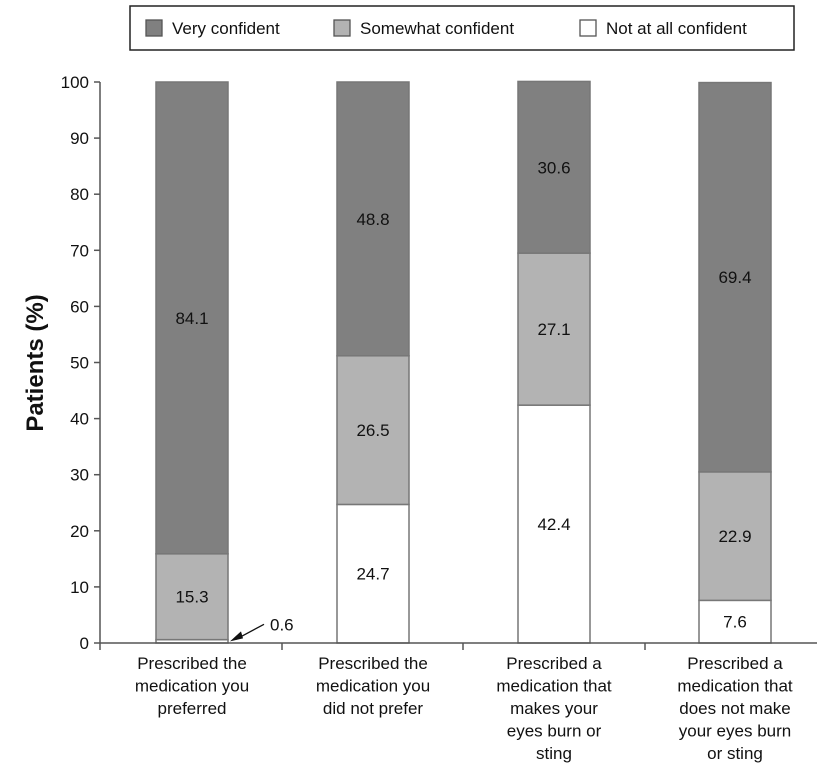 The width and height of the screenshot is (817, 782). I want to click on annotation-arrow-head, so click(236, 636).